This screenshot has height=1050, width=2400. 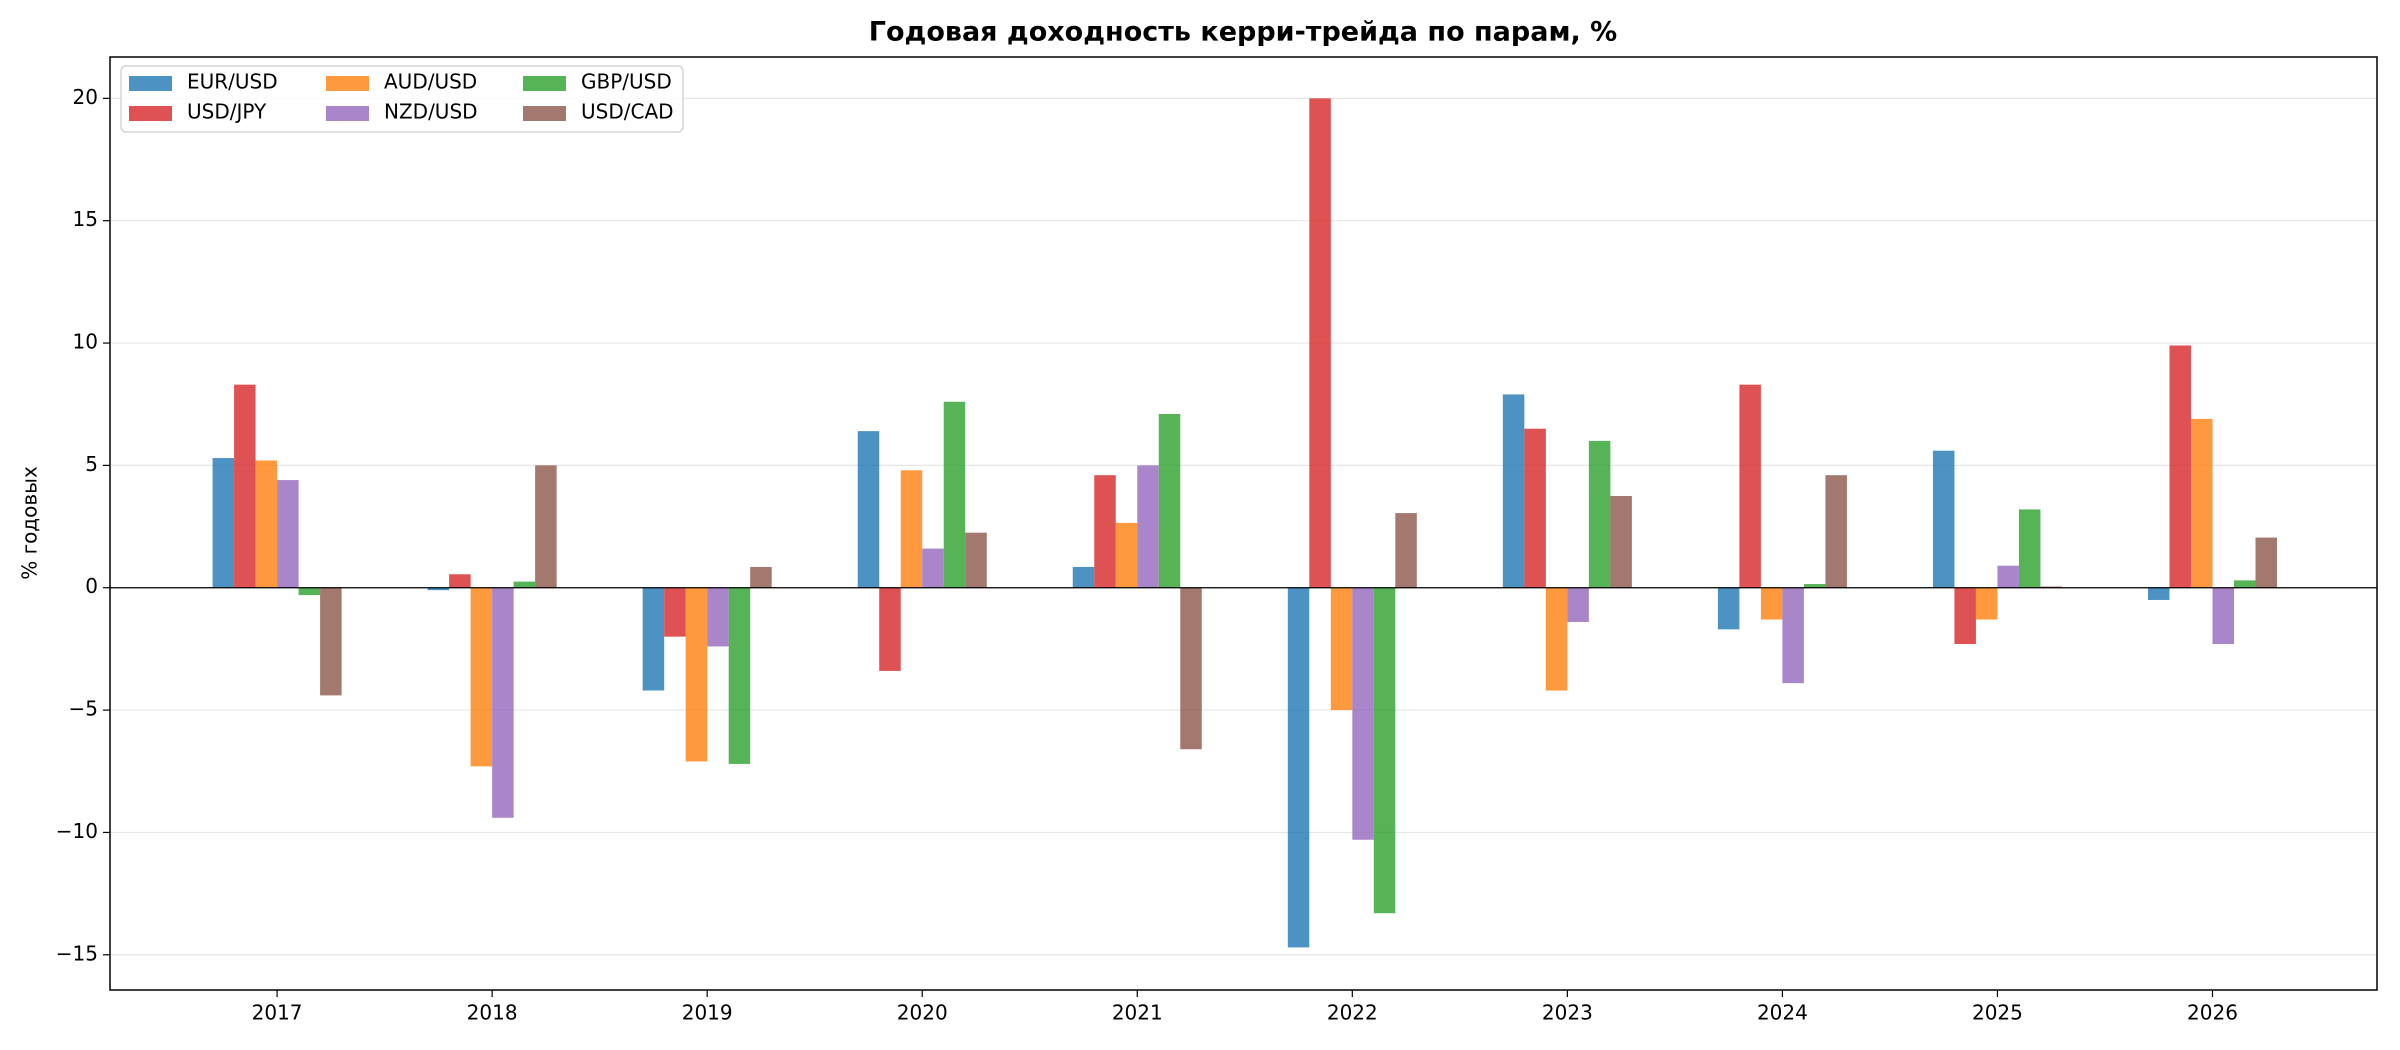 What do you see at coordinates (430, 82) in the screenshot?
I see `legend-label: AUD/USD` at bounding box center [430, 82].